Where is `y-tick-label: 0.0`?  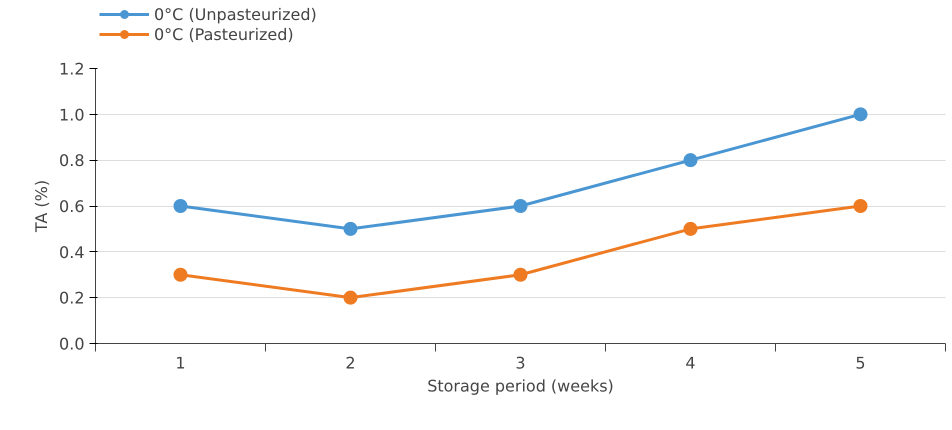
y-tick-label: 0.0 is located at coordinates (72, 344).